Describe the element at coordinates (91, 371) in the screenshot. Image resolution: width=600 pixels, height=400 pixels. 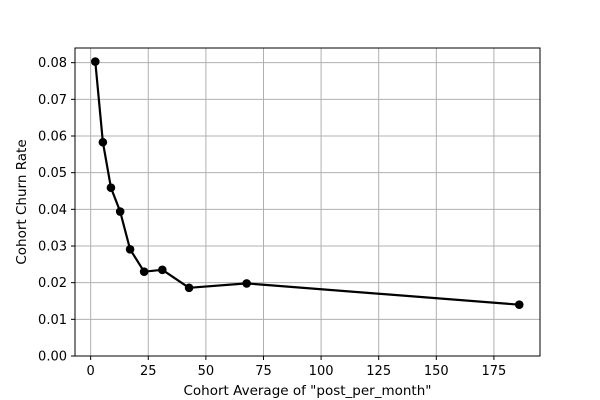
I see `x-tick-label: 0` at that location.